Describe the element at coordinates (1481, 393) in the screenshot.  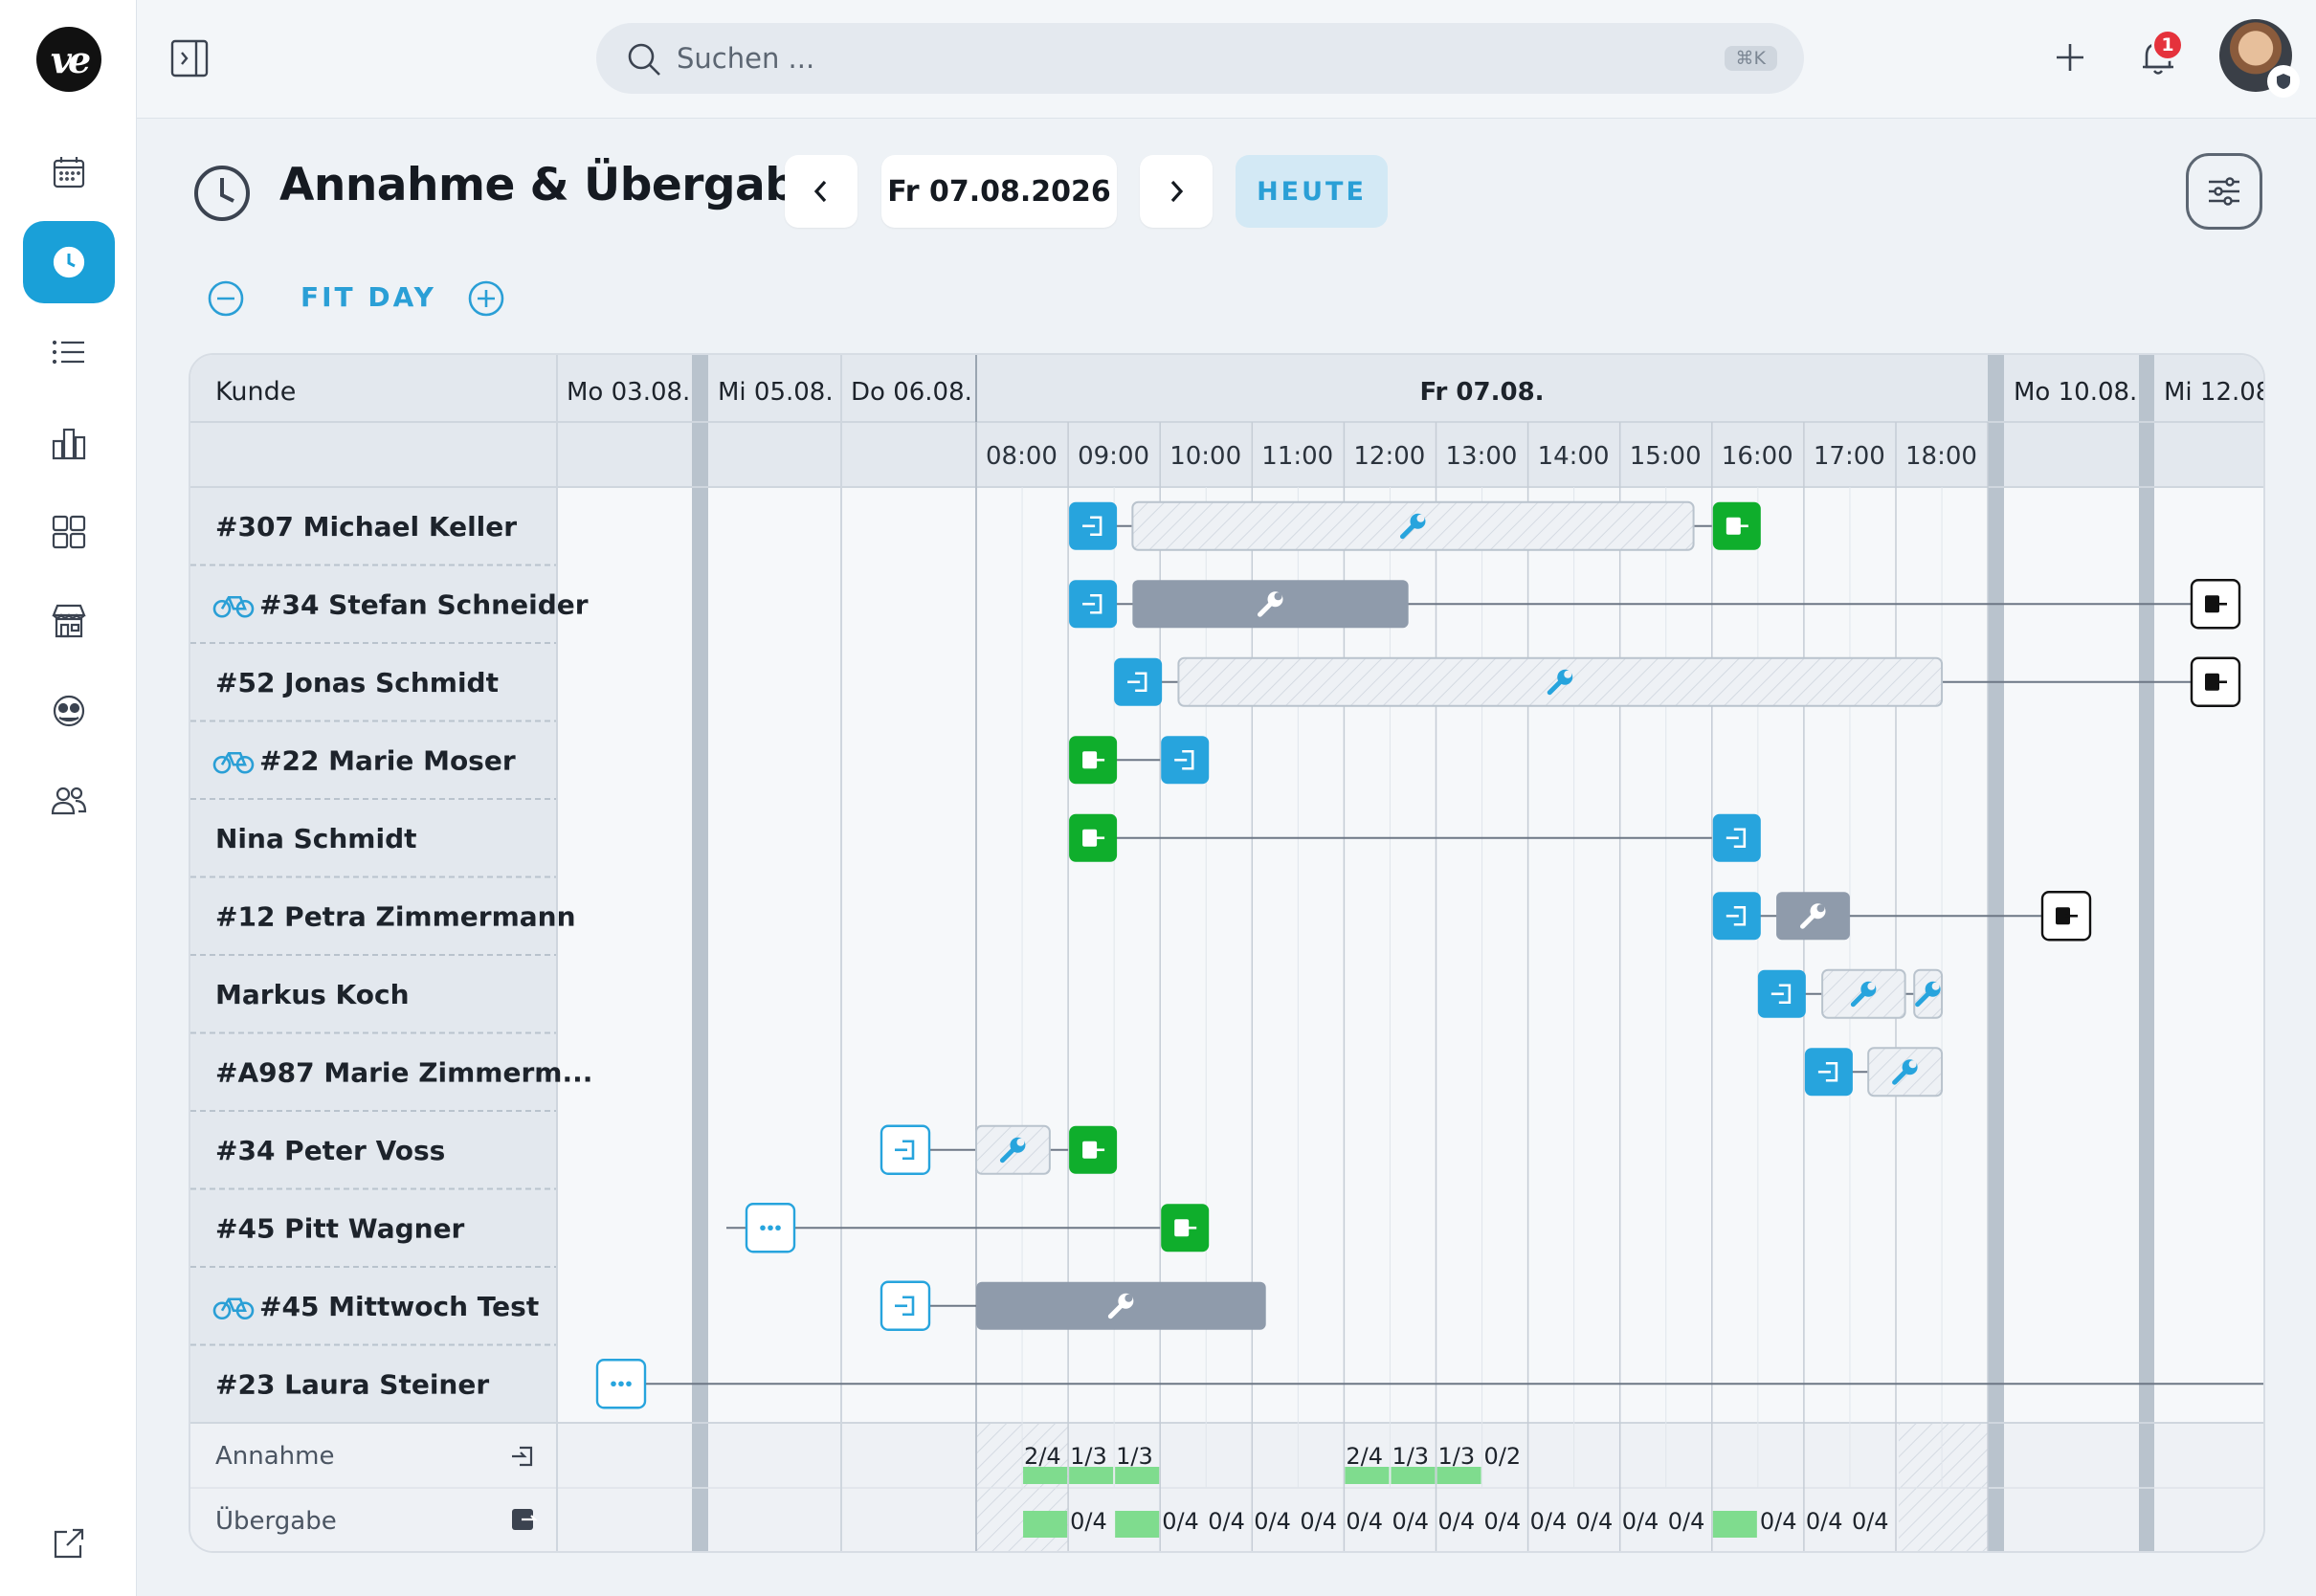
I see `day-column-header: Fr 07.08.` at that location.